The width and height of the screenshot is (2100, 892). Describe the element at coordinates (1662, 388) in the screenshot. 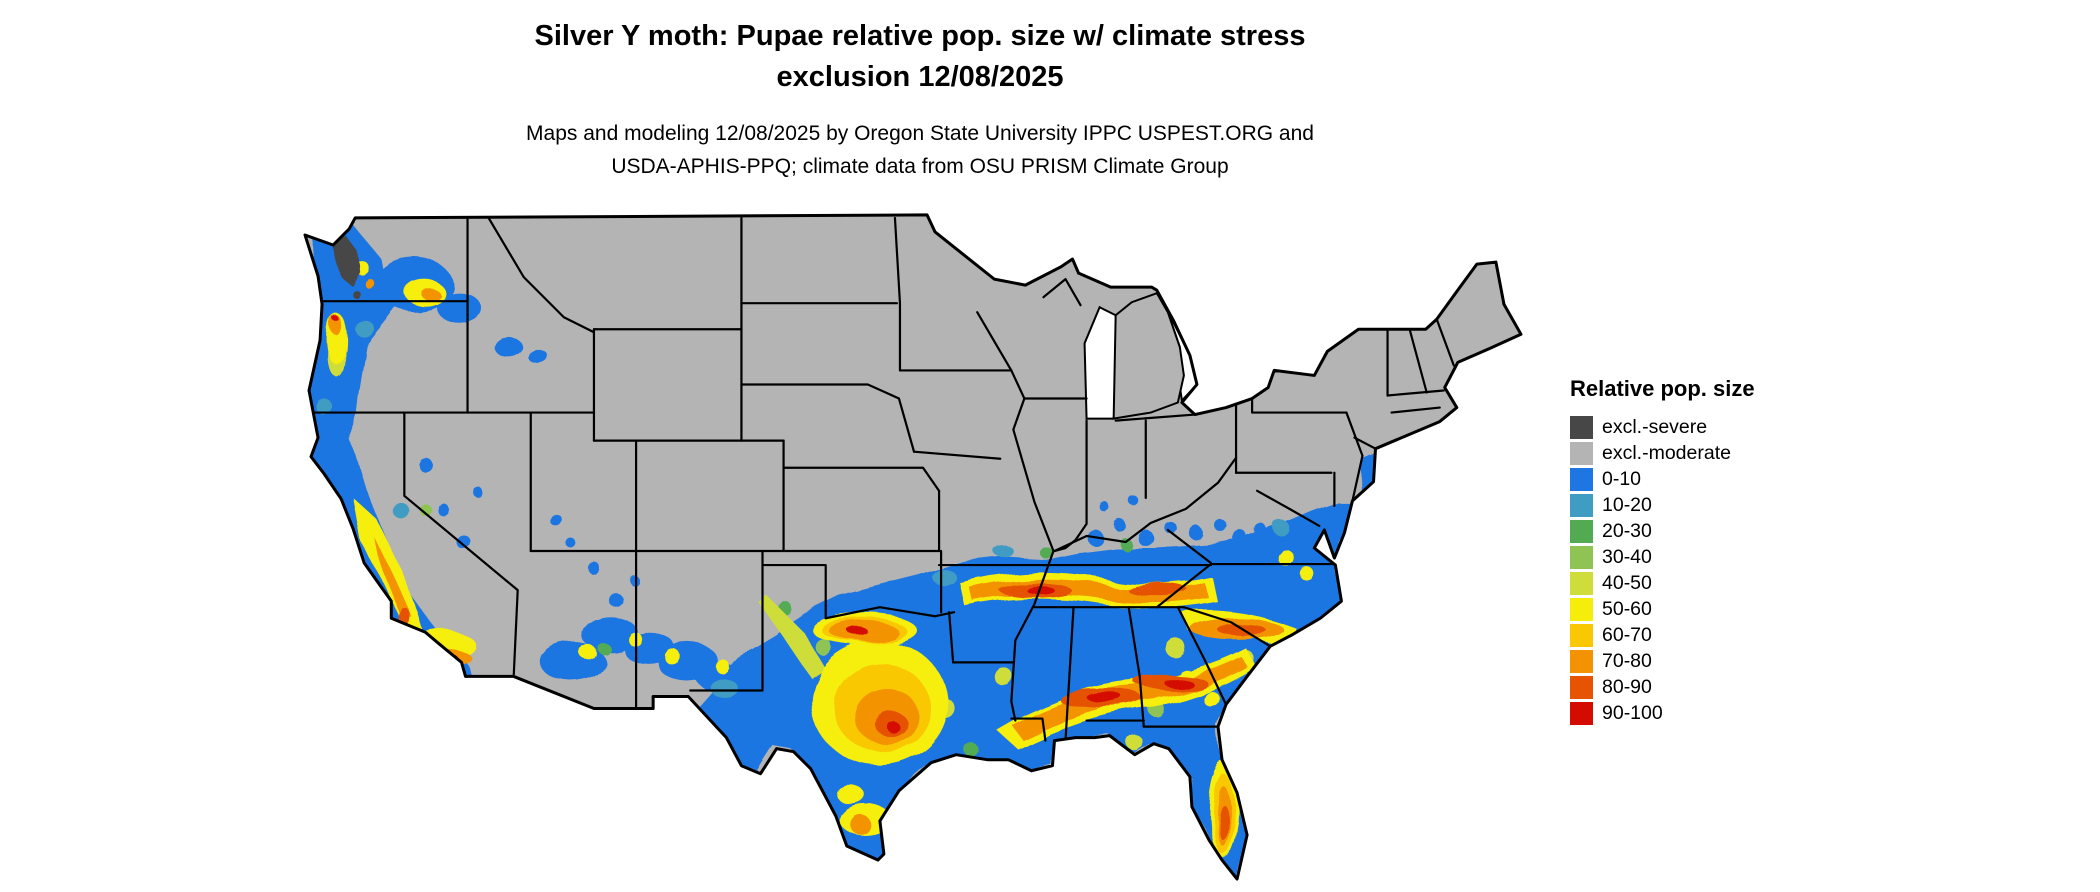

I see `legend-title: Relative pop. size` at that location.